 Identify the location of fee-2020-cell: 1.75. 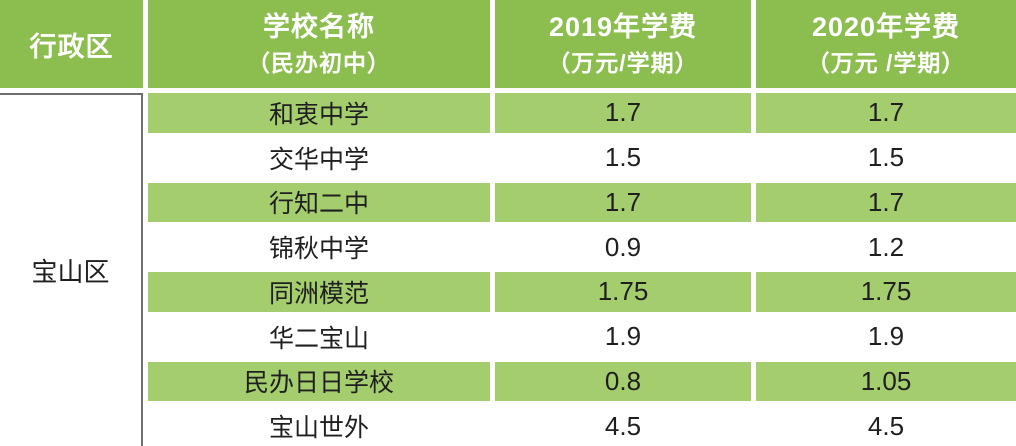
(886, 292).